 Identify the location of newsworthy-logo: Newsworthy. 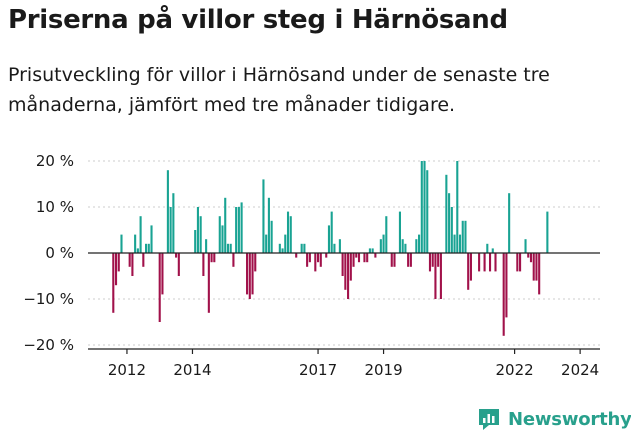
(553, 419).